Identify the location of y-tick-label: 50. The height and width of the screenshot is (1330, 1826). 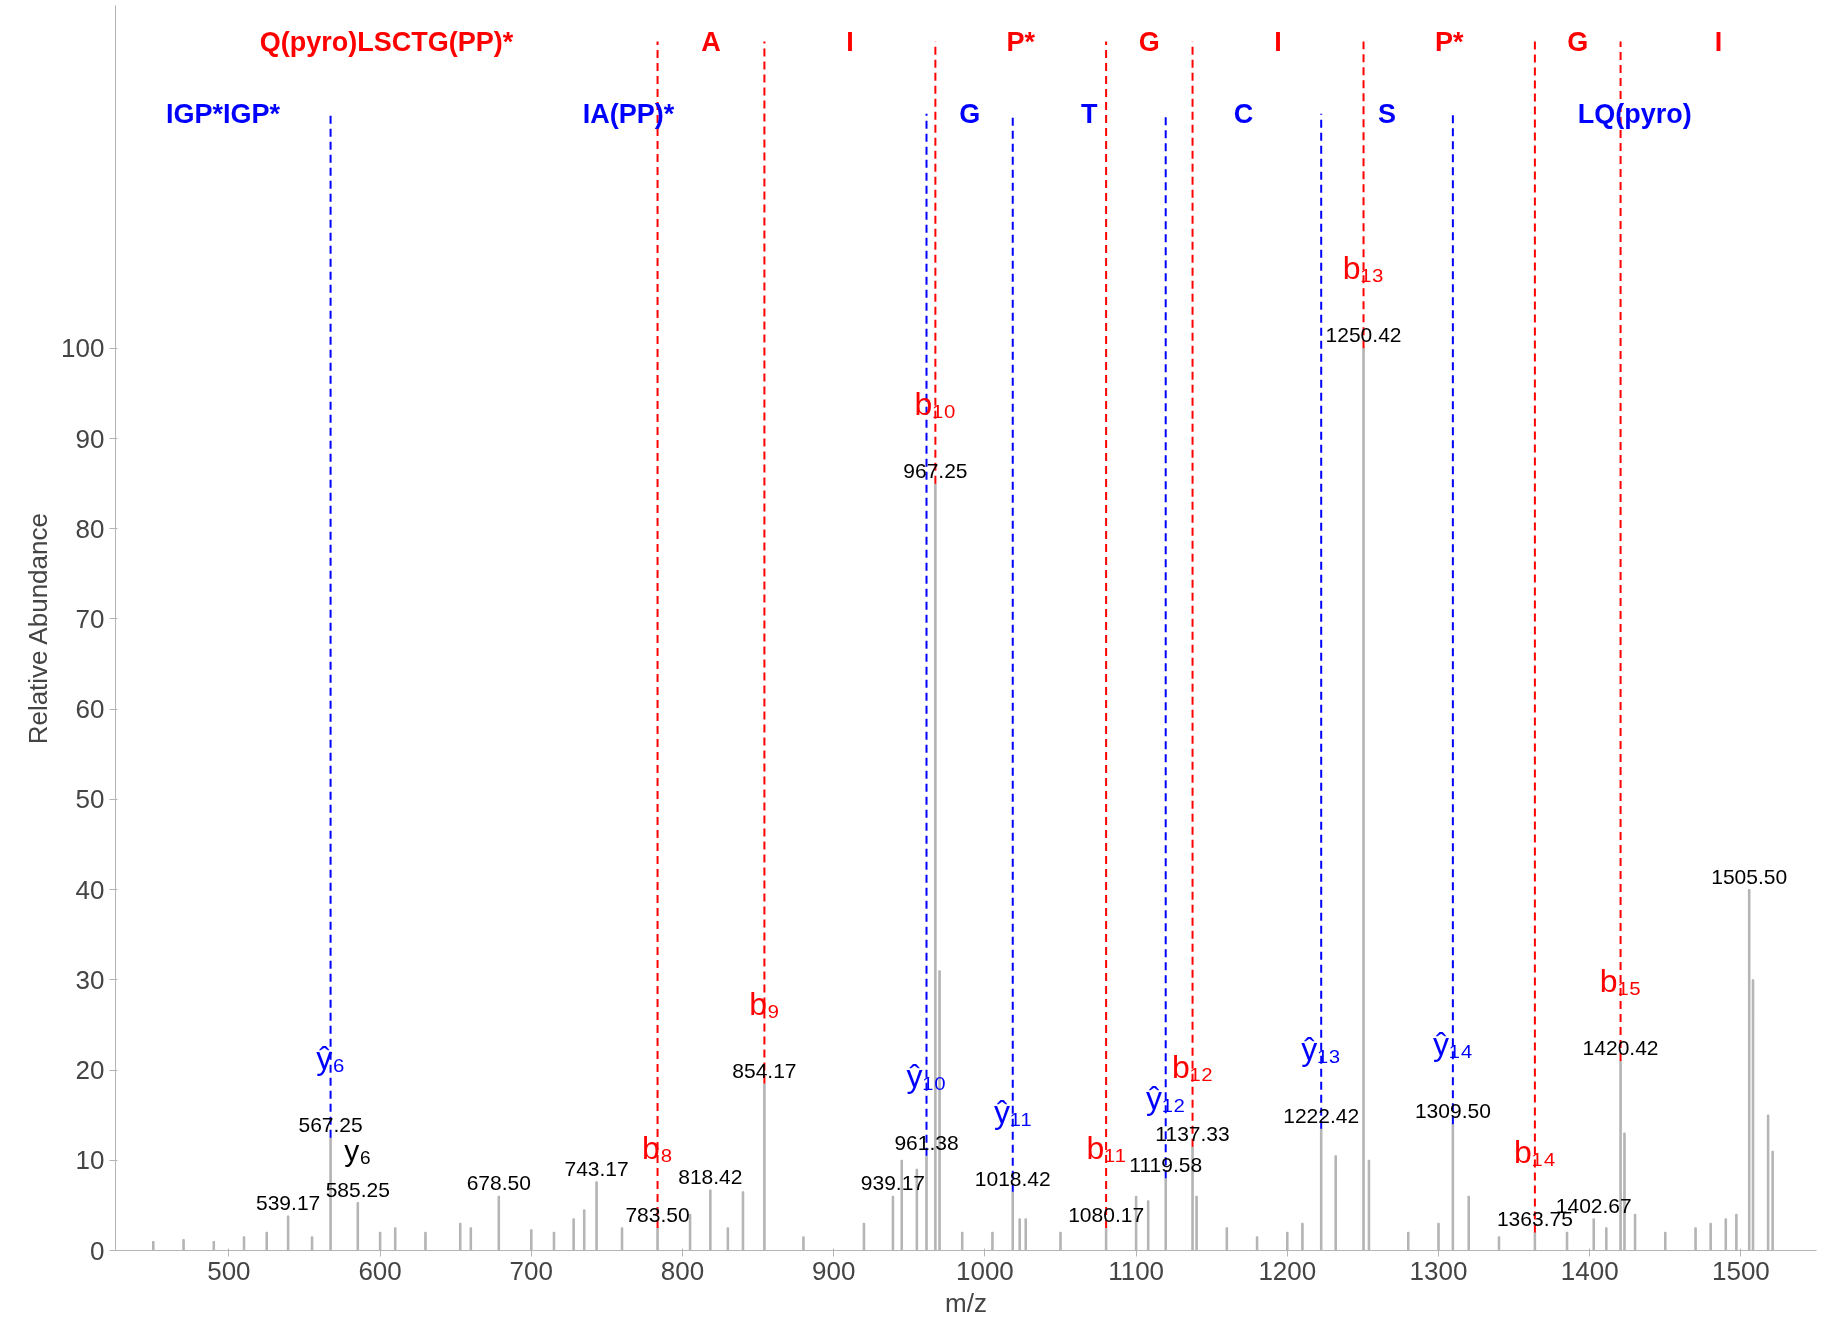
(90, 799).